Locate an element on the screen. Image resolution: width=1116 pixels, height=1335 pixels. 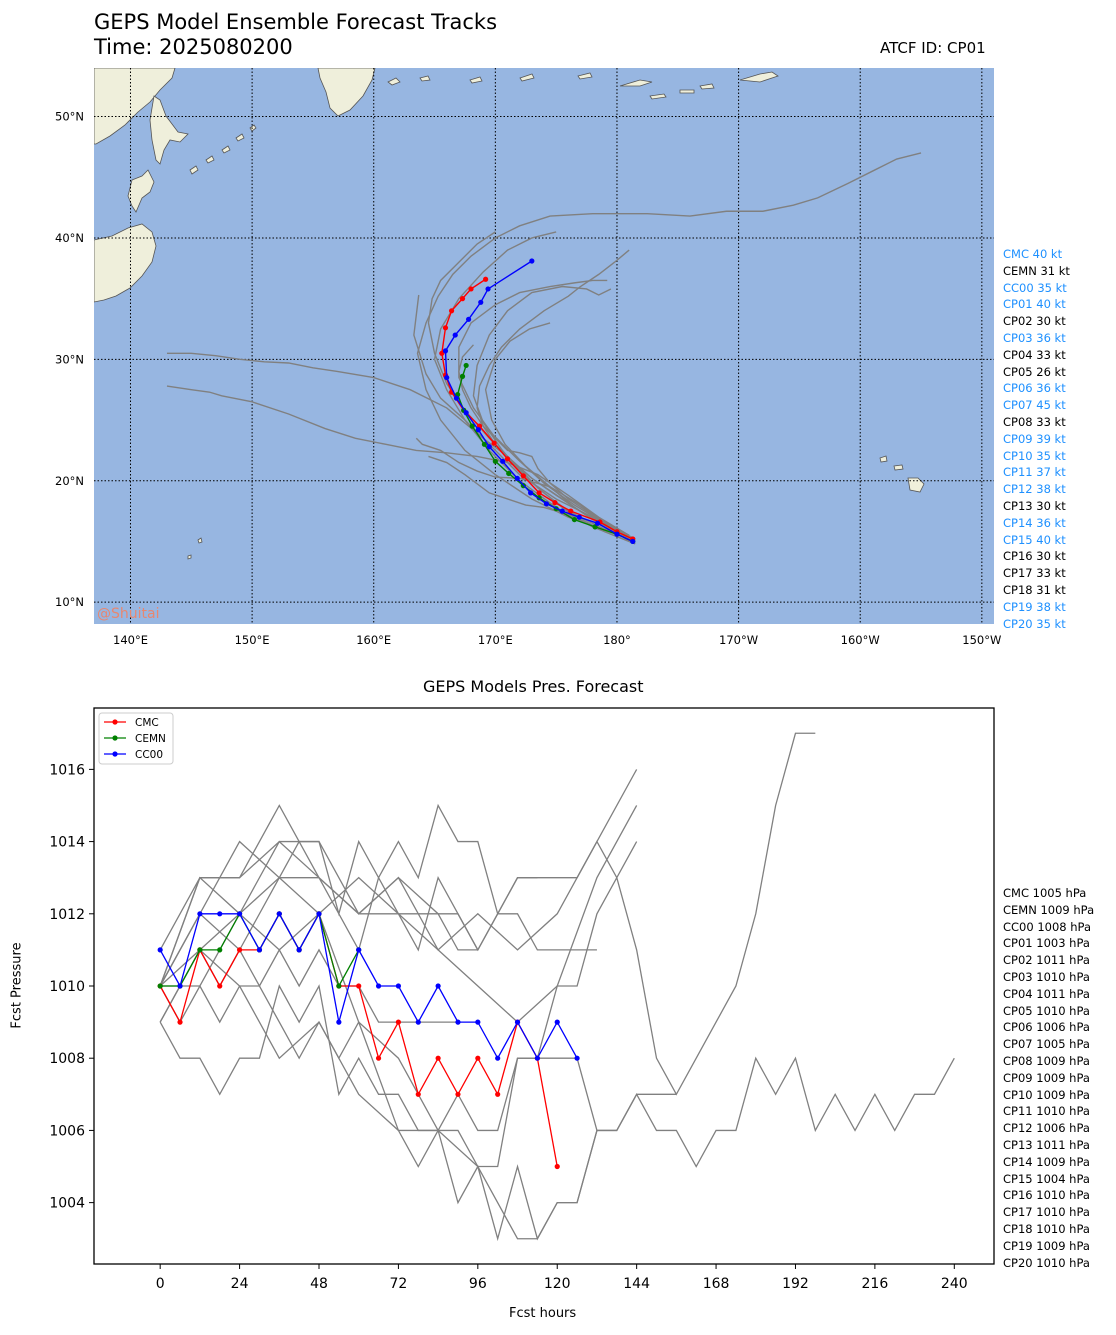
legend-label: CMC is located at coordinates (147, 723).